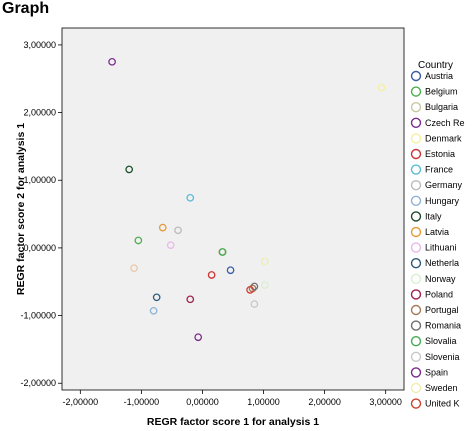 The image size is (474, 431). What do you see at coordinates (129, 169) in the screenshot?
I see `point-italy` at bounding box center [129, 169].